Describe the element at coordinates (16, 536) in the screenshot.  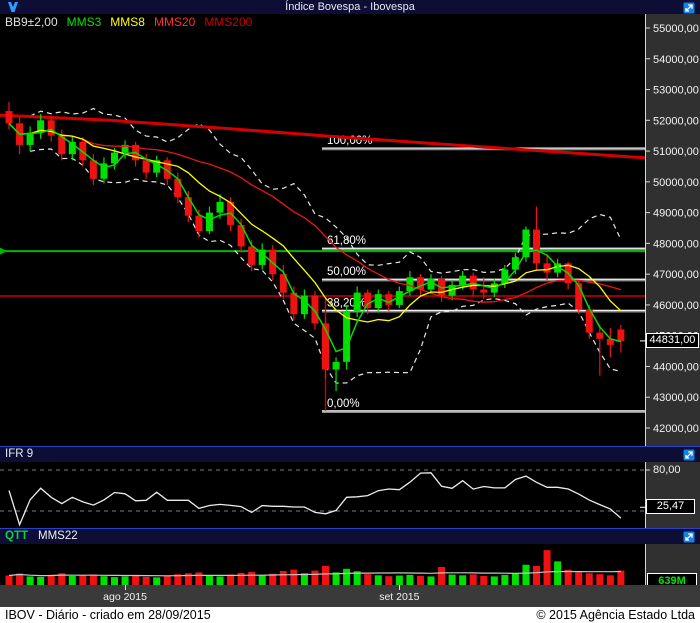
I see `qtt-title: QTT` at that location.